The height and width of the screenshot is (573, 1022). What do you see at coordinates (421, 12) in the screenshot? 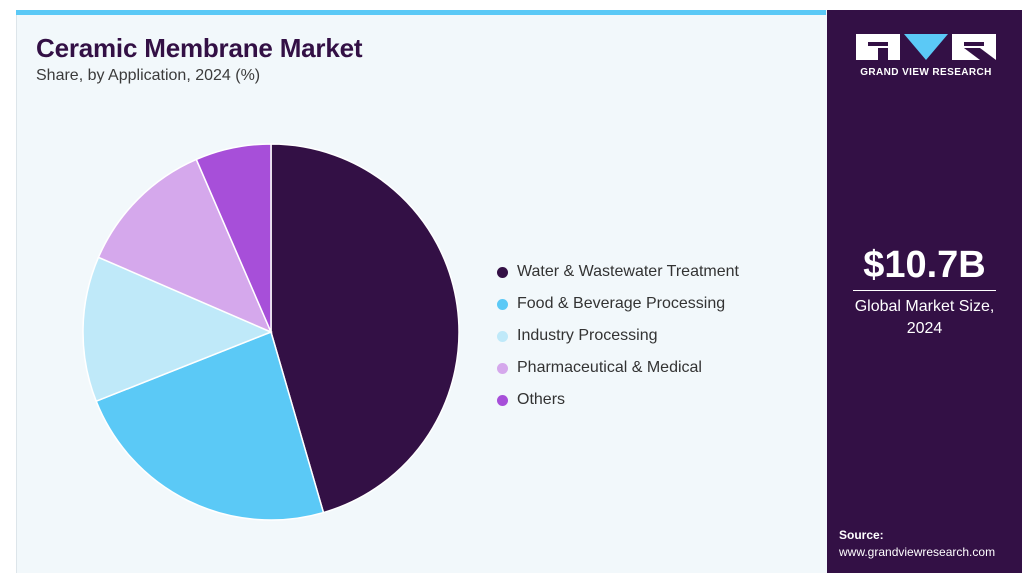
I see `accent-bar` at bounding box center [421, 12].